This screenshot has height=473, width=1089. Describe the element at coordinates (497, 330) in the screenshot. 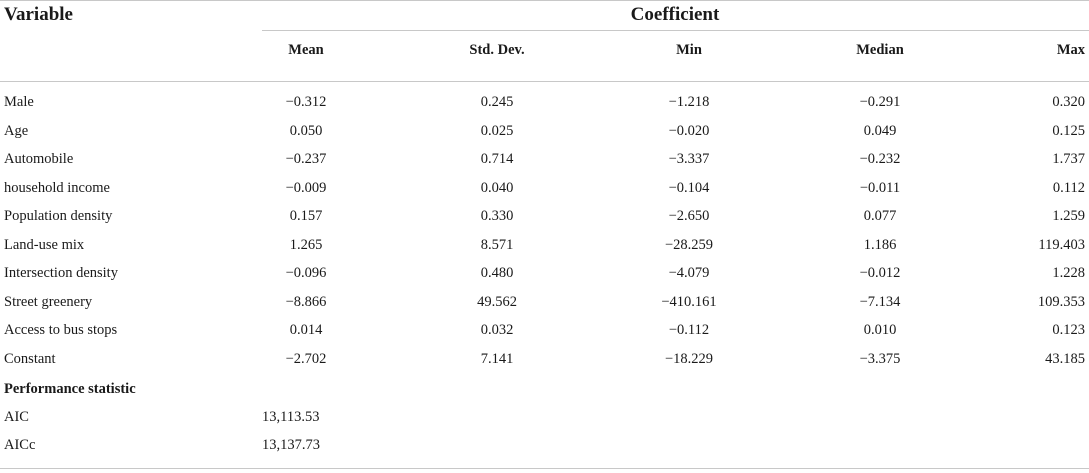

I see `row-value: 0.032` at that location.